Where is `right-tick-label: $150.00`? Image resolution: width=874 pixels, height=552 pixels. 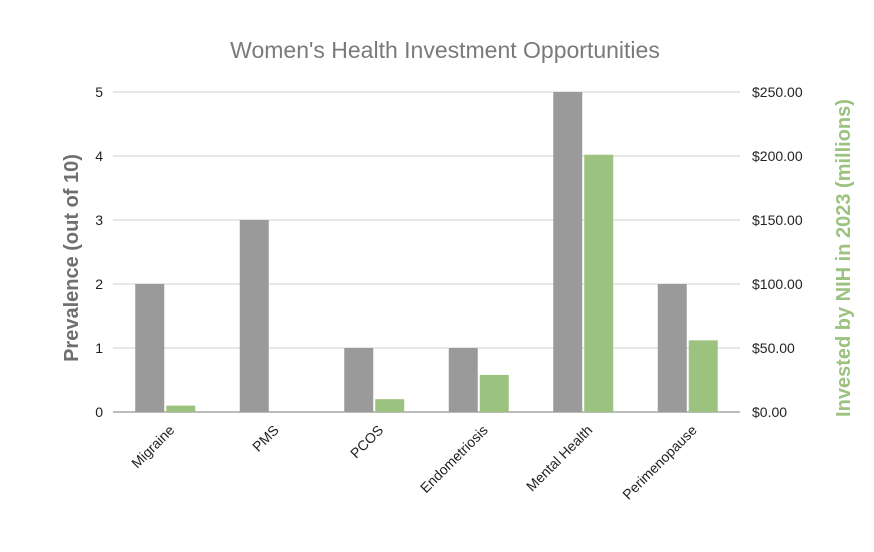 right-tick-label: $150.00 is located at coordinates (777, 220).